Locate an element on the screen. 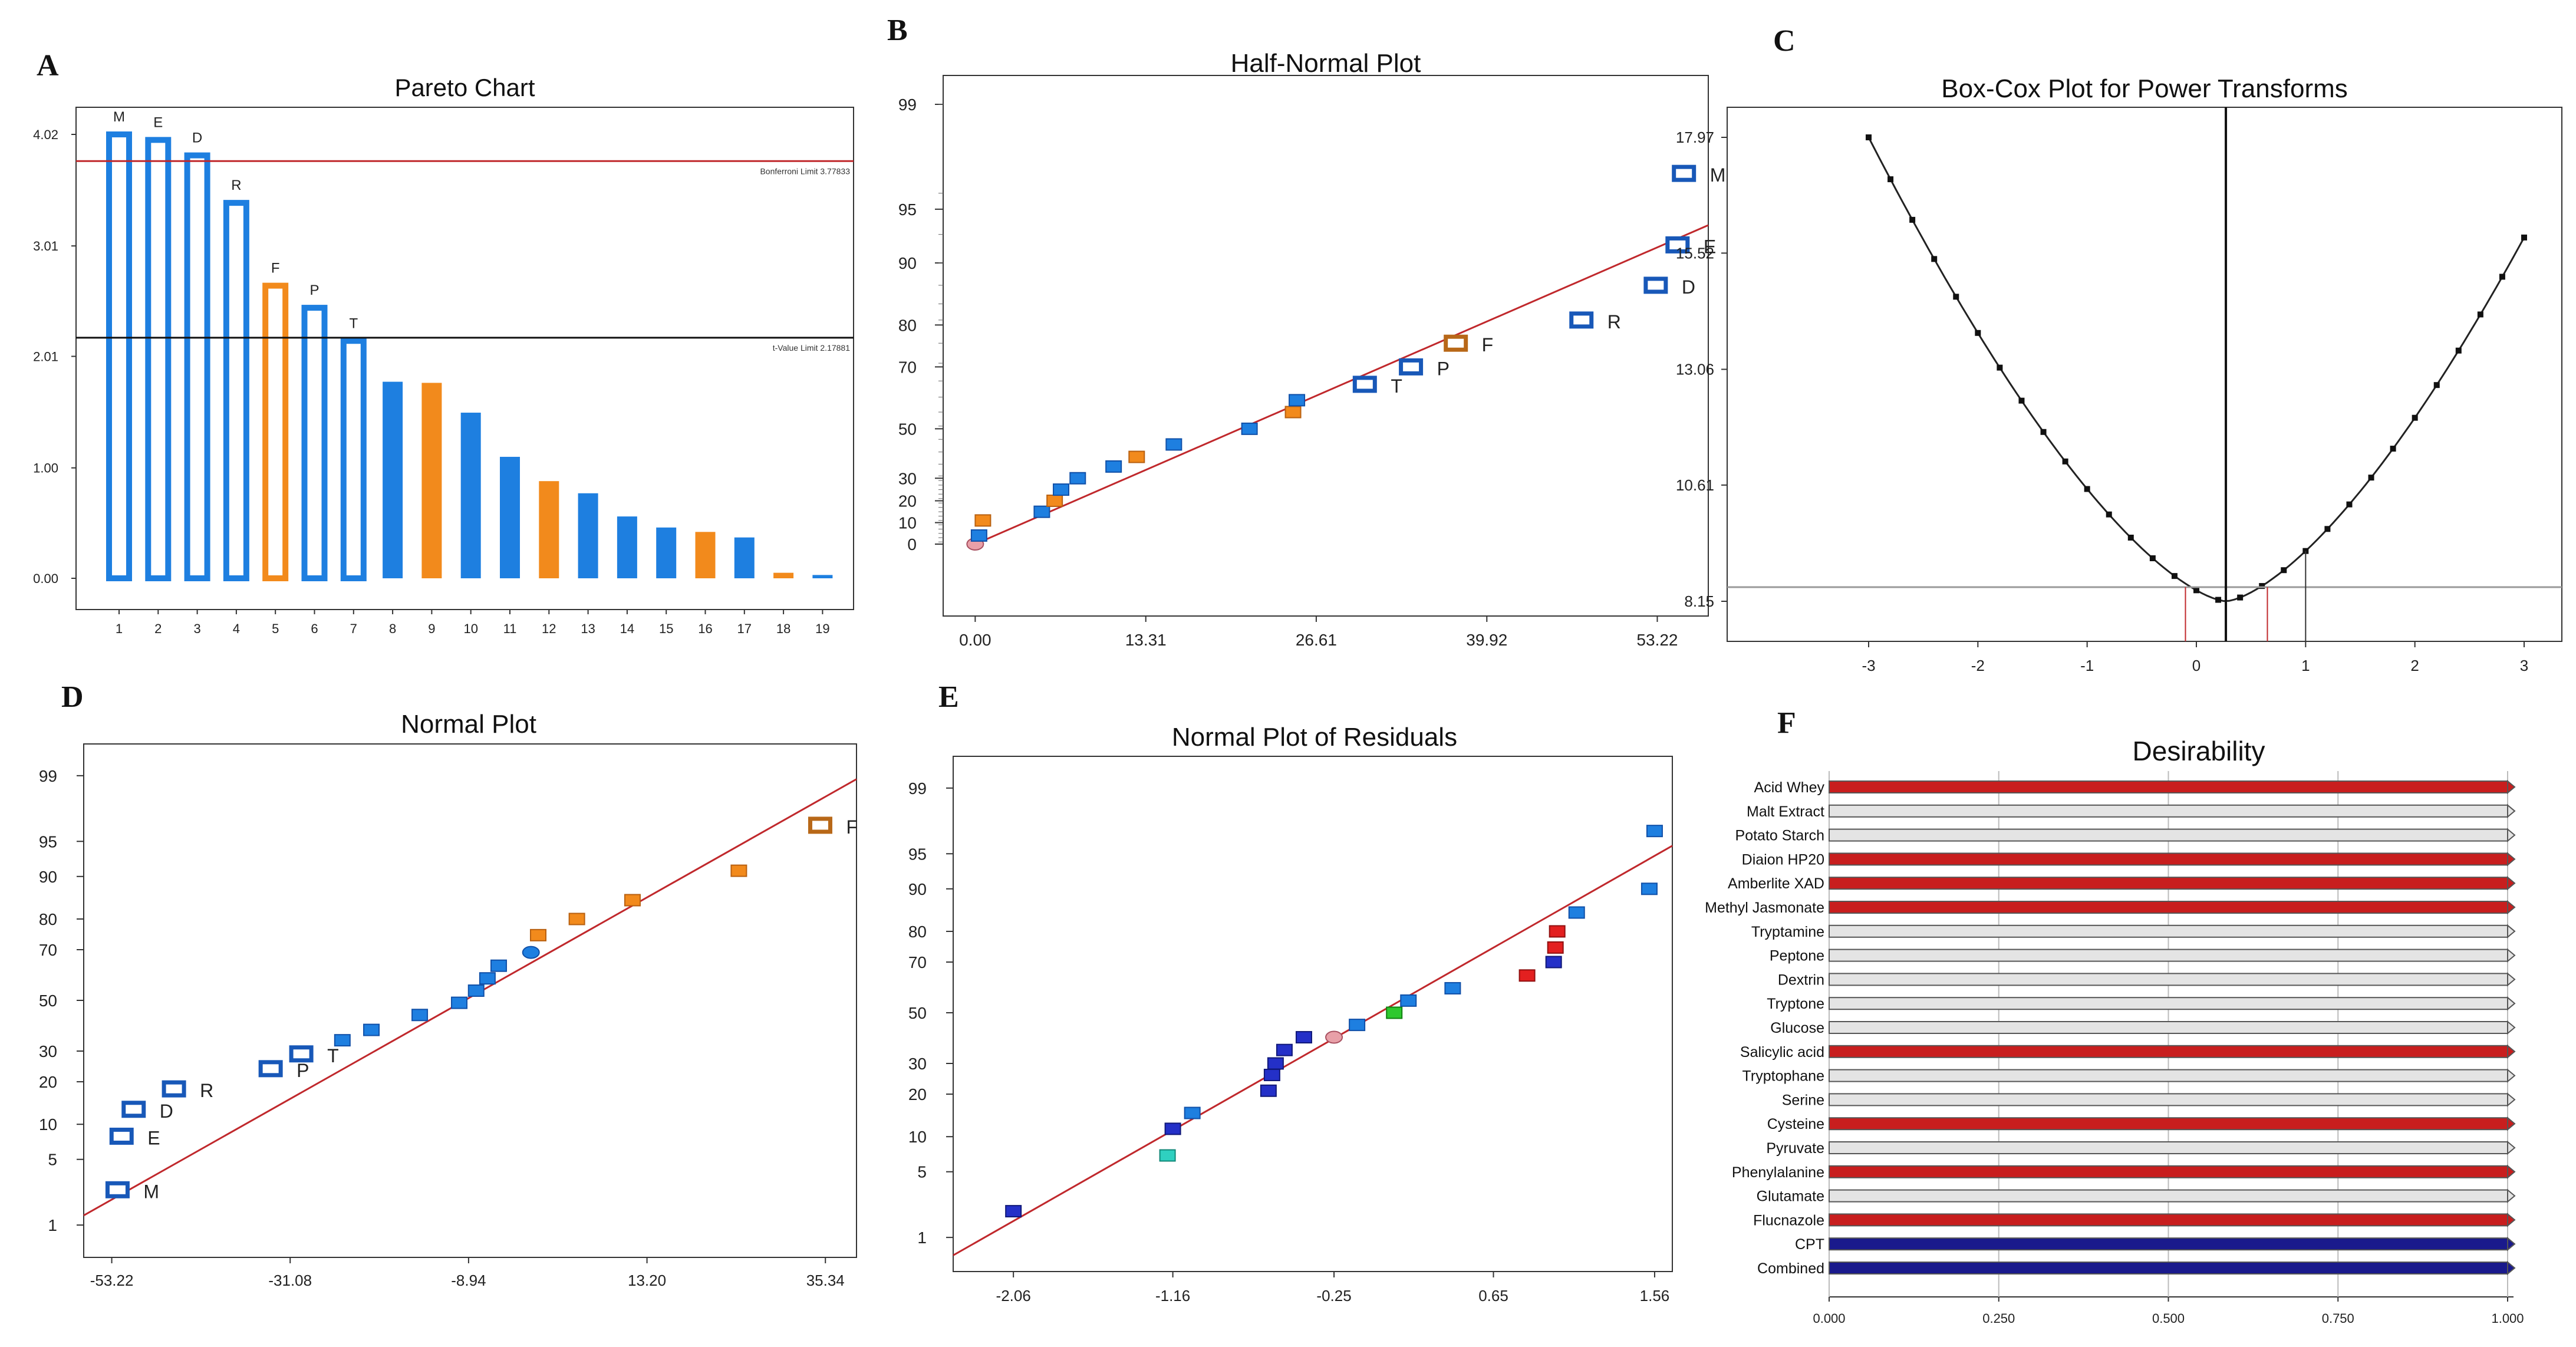  residuals-plot-frame is located at coordinates (1313, 1014).